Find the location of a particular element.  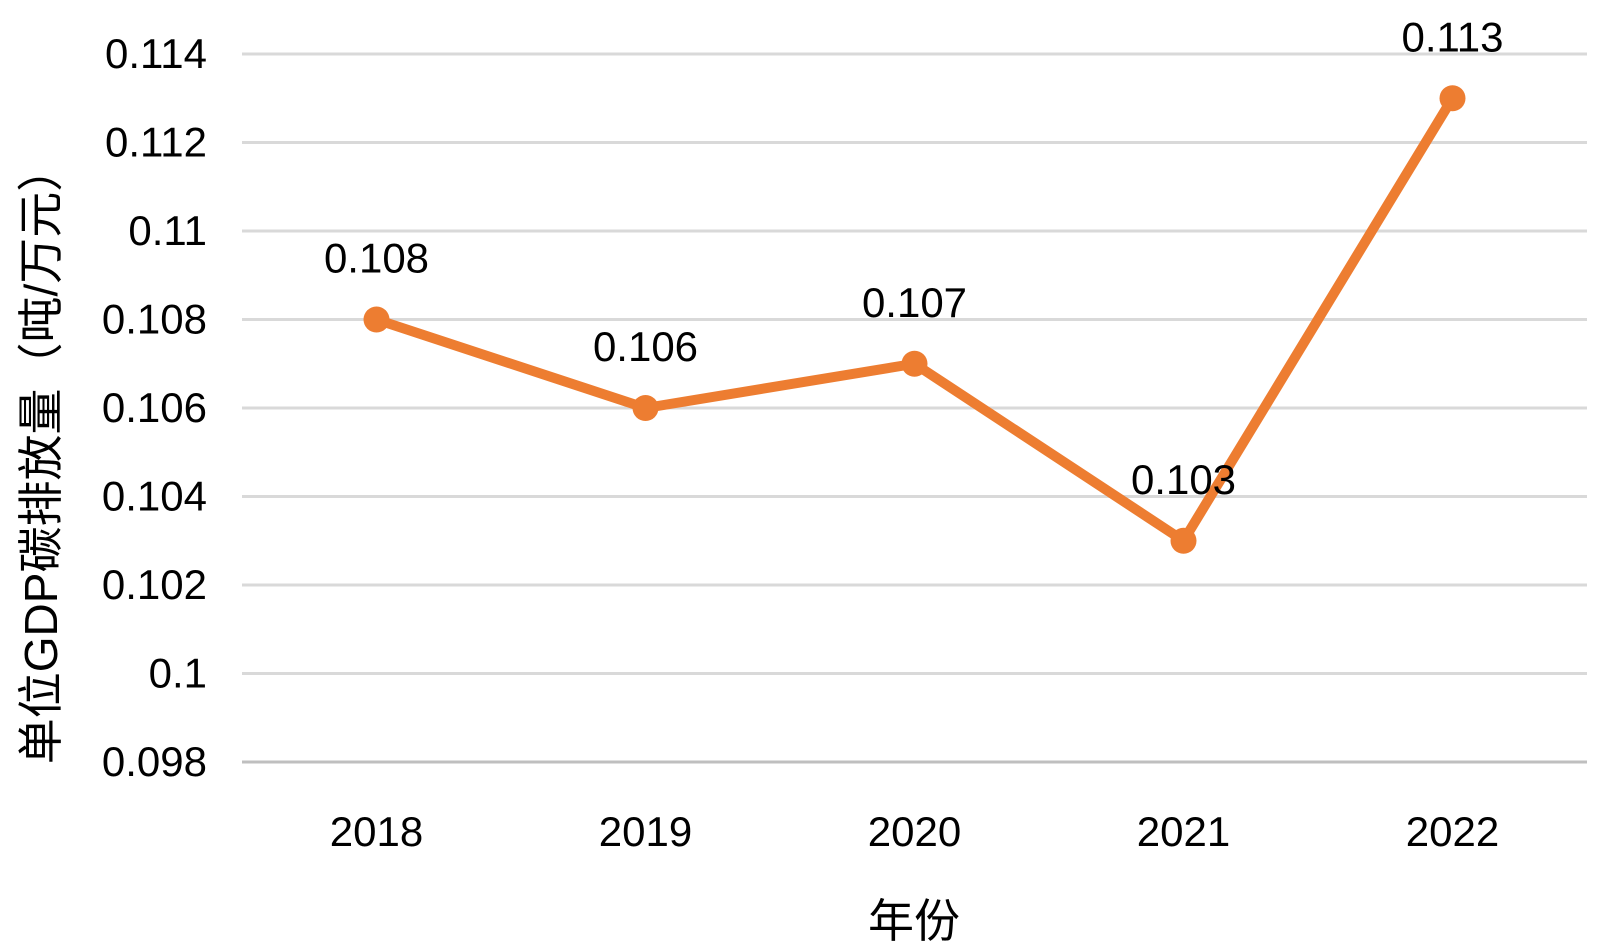

x-category-label: 2020 is located at coordinates (914, 831).